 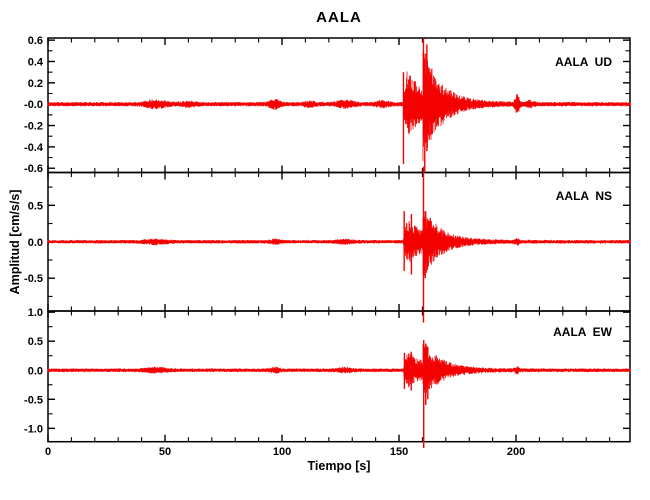 I want to click on panel-label-ew: AALA EW, so click(x=582, y=332).